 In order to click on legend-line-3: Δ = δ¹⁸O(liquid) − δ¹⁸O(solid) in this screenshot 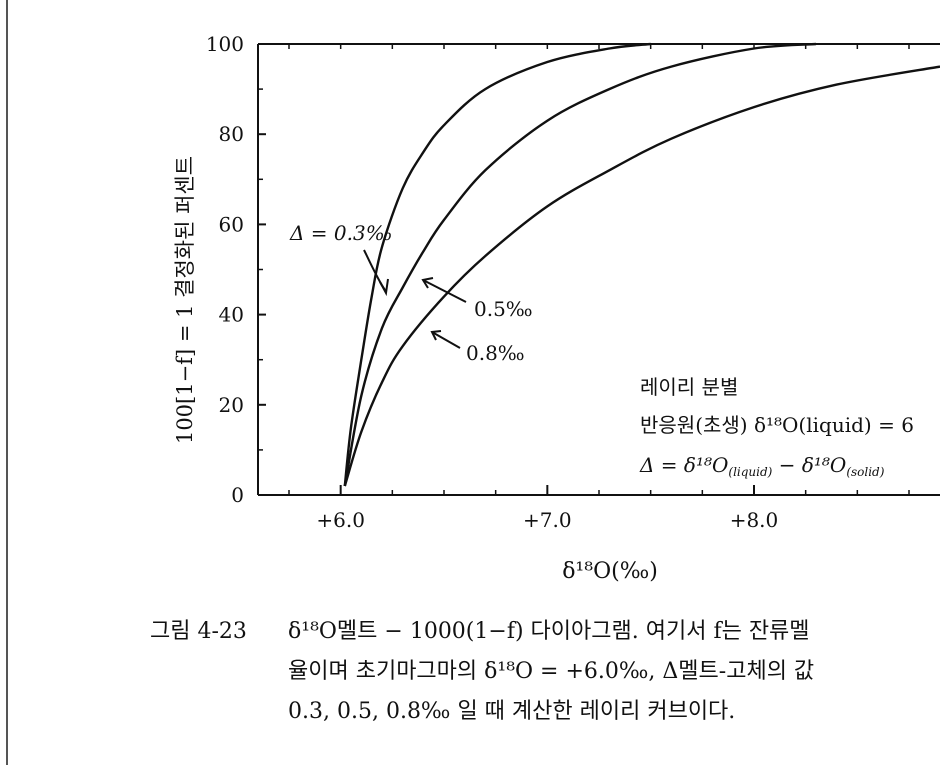, I will do `click(762, 466)`.